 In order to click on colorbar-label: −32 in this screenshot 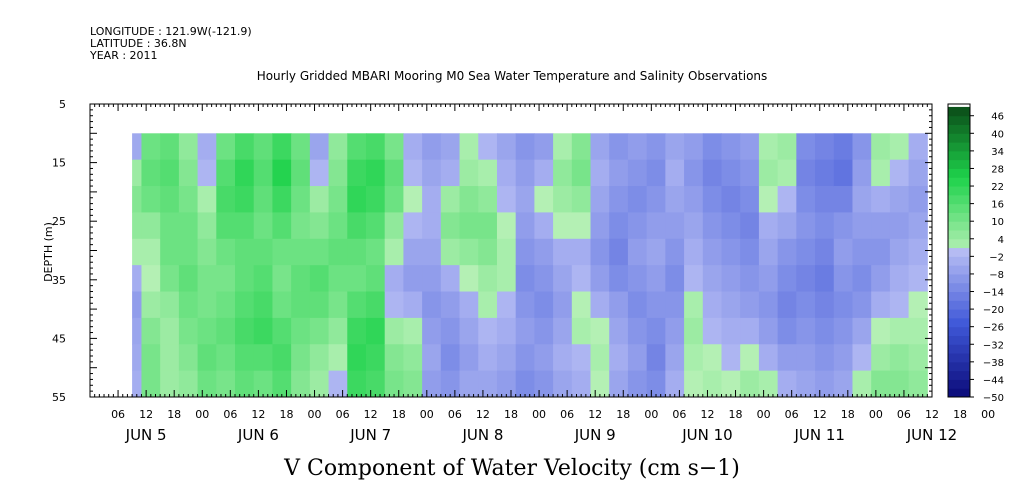, I will do `click(993, 345)`.